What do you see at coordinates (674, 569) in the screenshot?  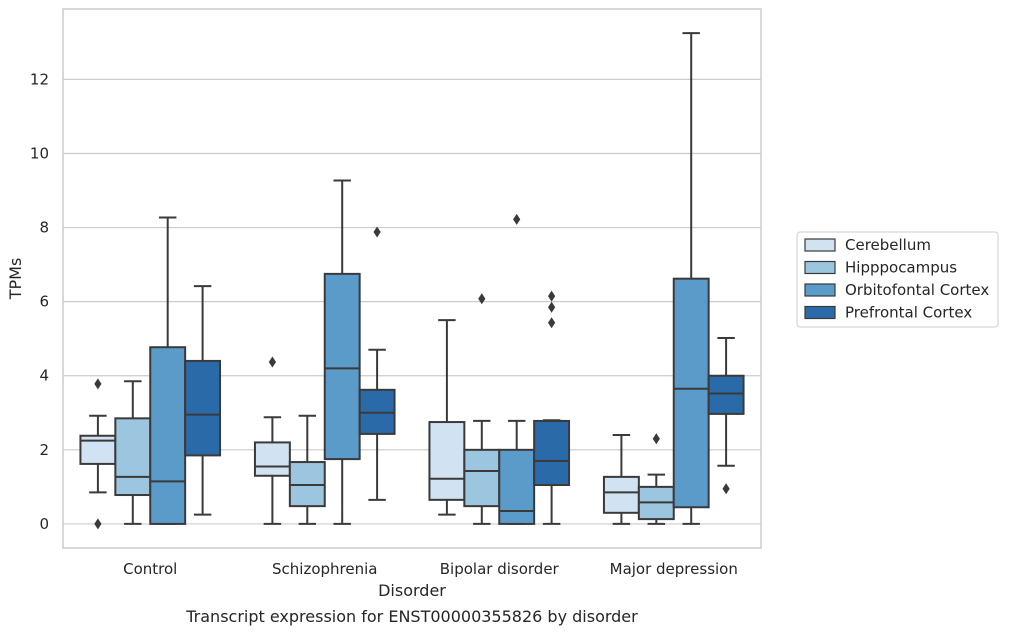 I see `x-tick-label: Major depression` at bounding box center [674, 569].